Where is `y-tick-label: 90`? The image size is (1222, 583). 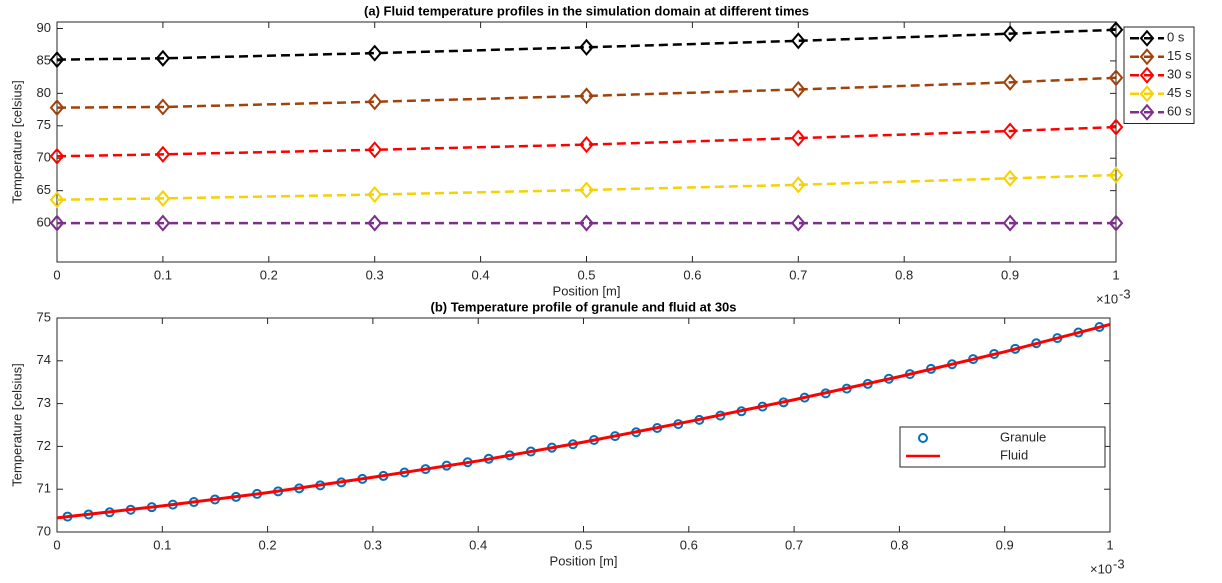
y-tick-label: 90 is located at coordinates (44, 27).